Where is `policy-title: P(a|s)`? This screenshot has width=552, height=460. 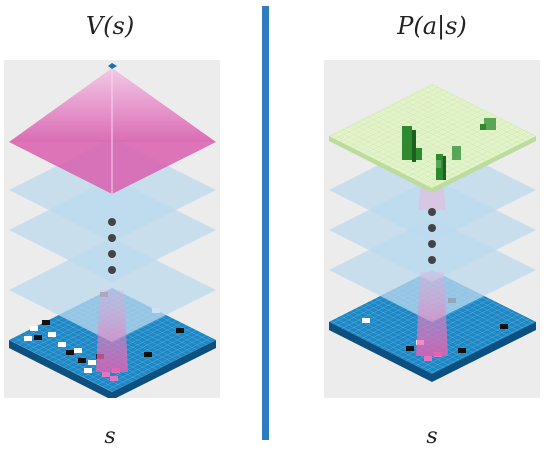 policy-title: P(a|s) is located at coordinates (432, 26).